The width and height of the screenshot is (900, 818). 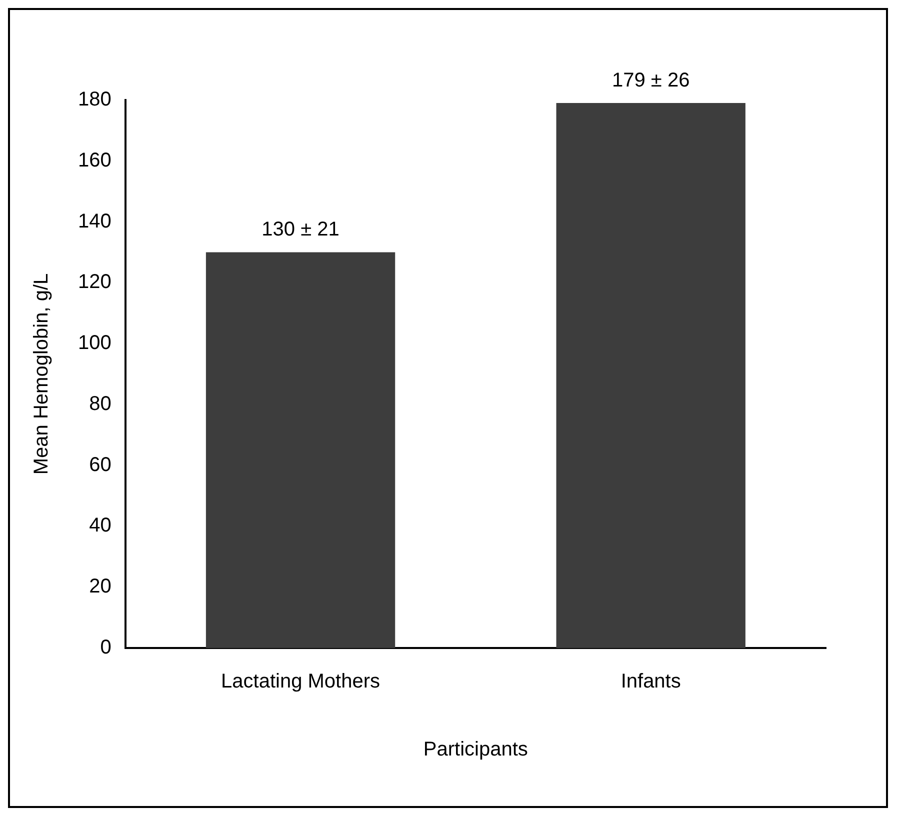 What do you see at coordinates (100, 465) in the screenshot?
I see `y-tick-label: 60` at bounding box center [100, 465].